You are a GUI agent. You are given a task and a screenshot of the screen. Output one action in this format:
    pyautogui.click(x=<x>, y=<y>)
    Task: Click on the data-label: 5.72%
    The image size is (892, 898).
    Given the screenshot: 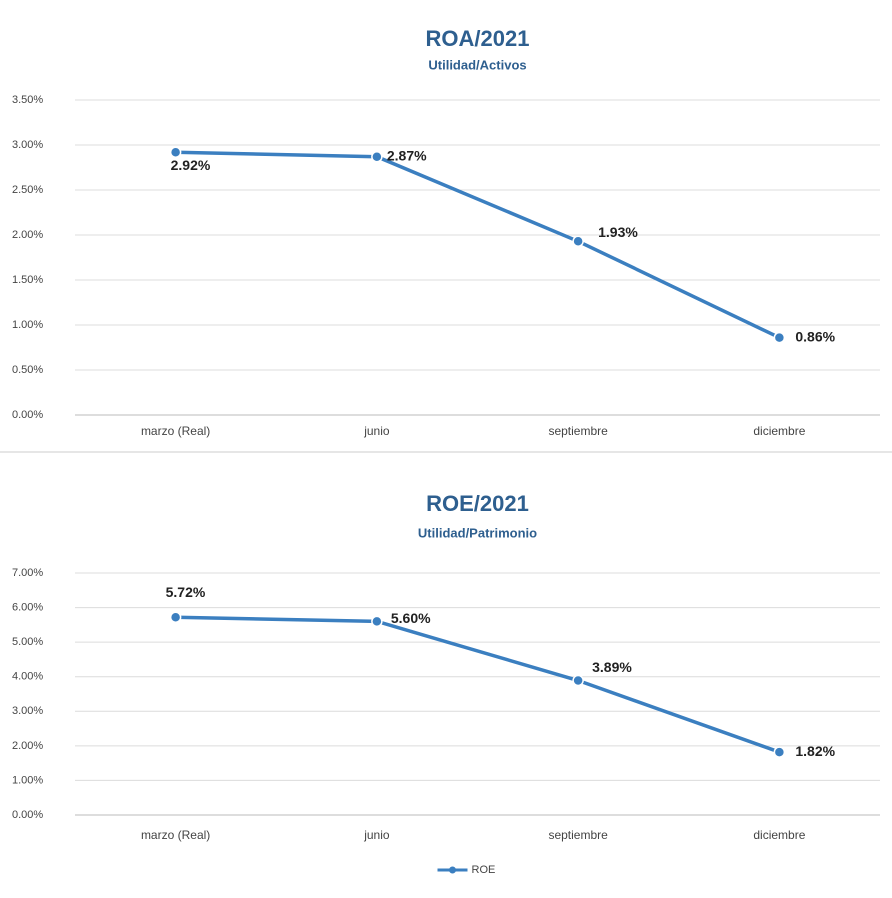 What is the action you would take?
    pyautogui.click(x=186, y=592)
    